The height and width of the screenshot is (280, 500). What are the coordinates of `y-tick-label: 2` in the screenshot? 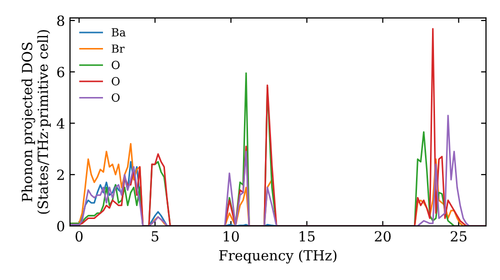 It's located at (60, 175).